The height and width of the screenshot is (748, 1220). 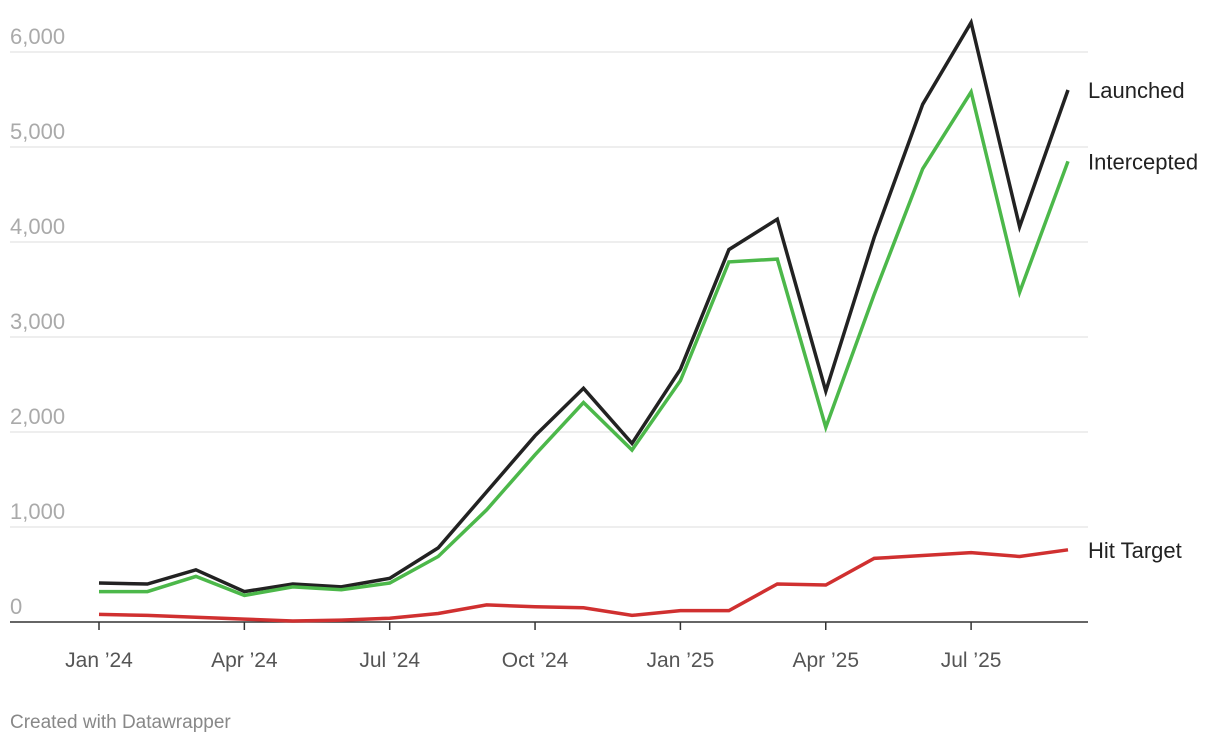 I want to click on series-label-launched: Launched, so click(x=1136, y=90).